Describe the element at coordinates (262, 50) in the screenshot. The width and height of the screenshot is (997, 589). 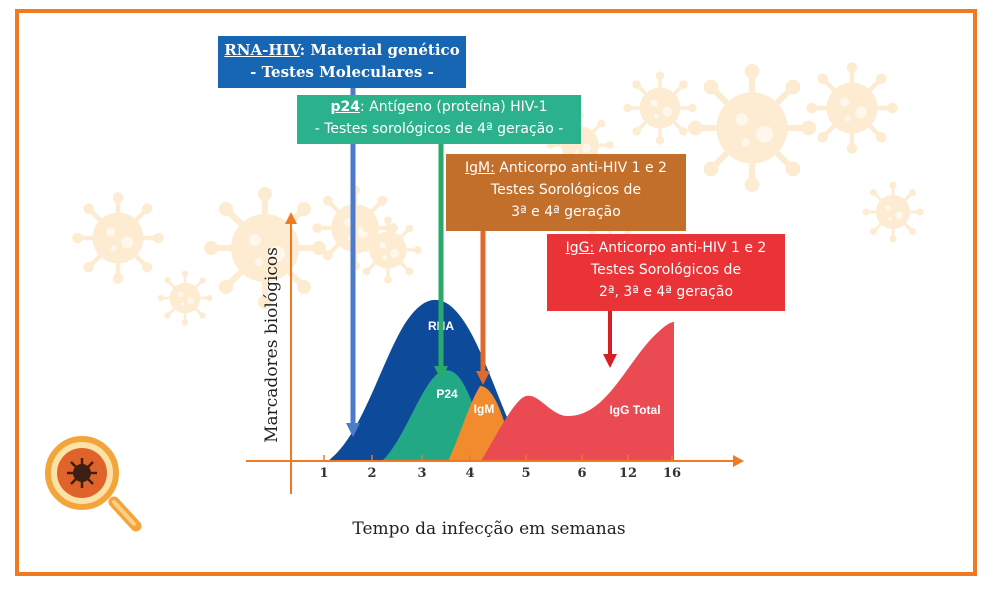
I see `rna-title: RNA-HIV` at that location.